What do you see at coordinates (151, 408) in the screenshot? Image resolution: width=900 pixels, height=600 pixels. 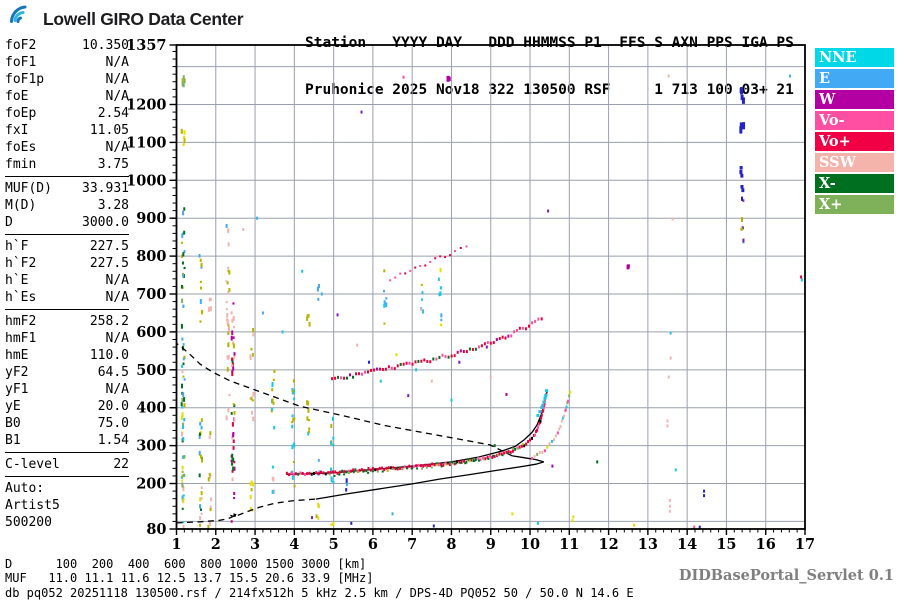 I see `y-axis-label: 400` at bounding box center [151, 408].